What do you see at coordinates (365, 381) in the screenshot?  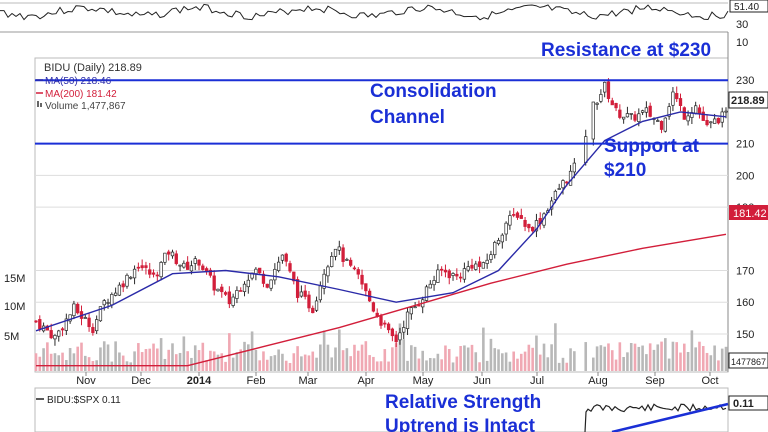 I see `x-tick-label: Apr` at bounding box center [365, 381].